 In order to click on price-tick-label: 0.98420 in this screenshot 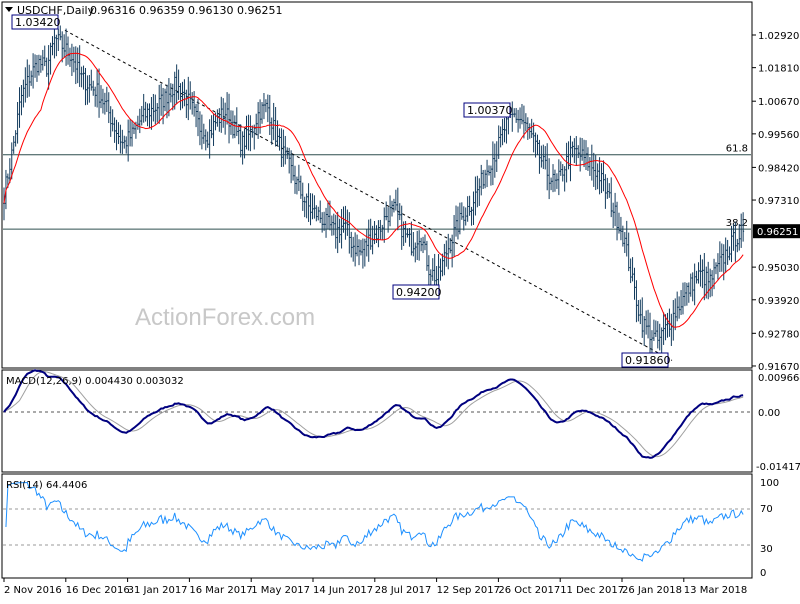, I will do `click(778, 168)`.